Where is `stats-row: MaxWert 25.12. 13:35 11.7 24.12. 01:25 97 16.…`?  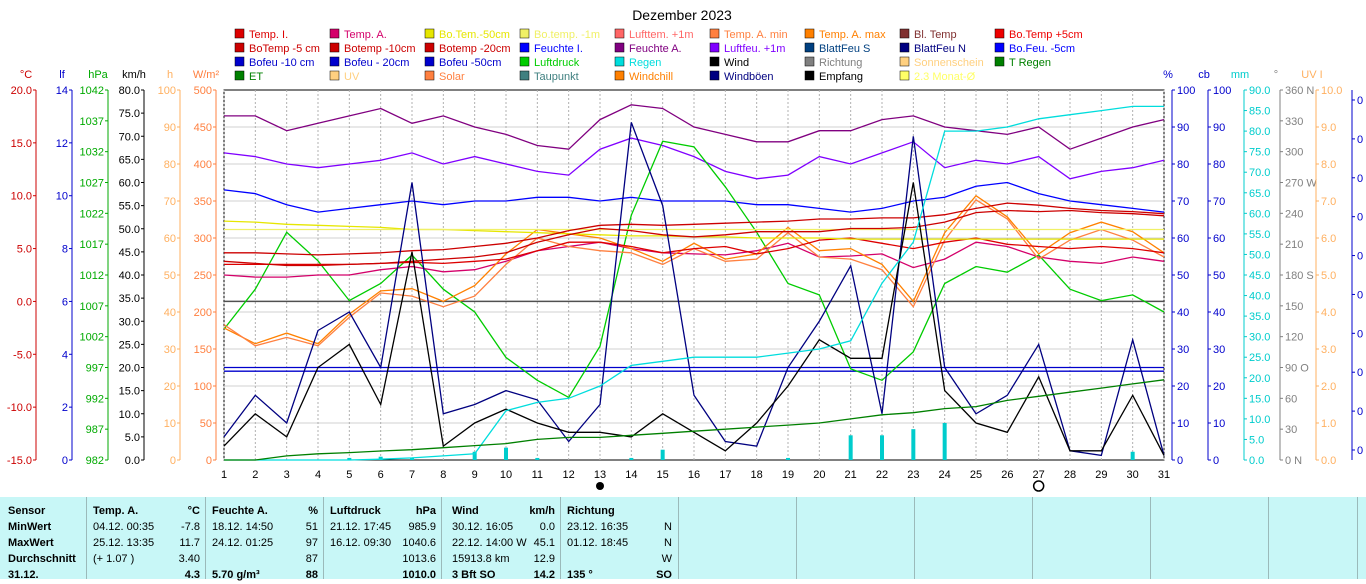 stats-row: MaxWert 25.12. 13:35 11.7 24.12. 01:25 97 16.… is located at coordinates (683, 544).